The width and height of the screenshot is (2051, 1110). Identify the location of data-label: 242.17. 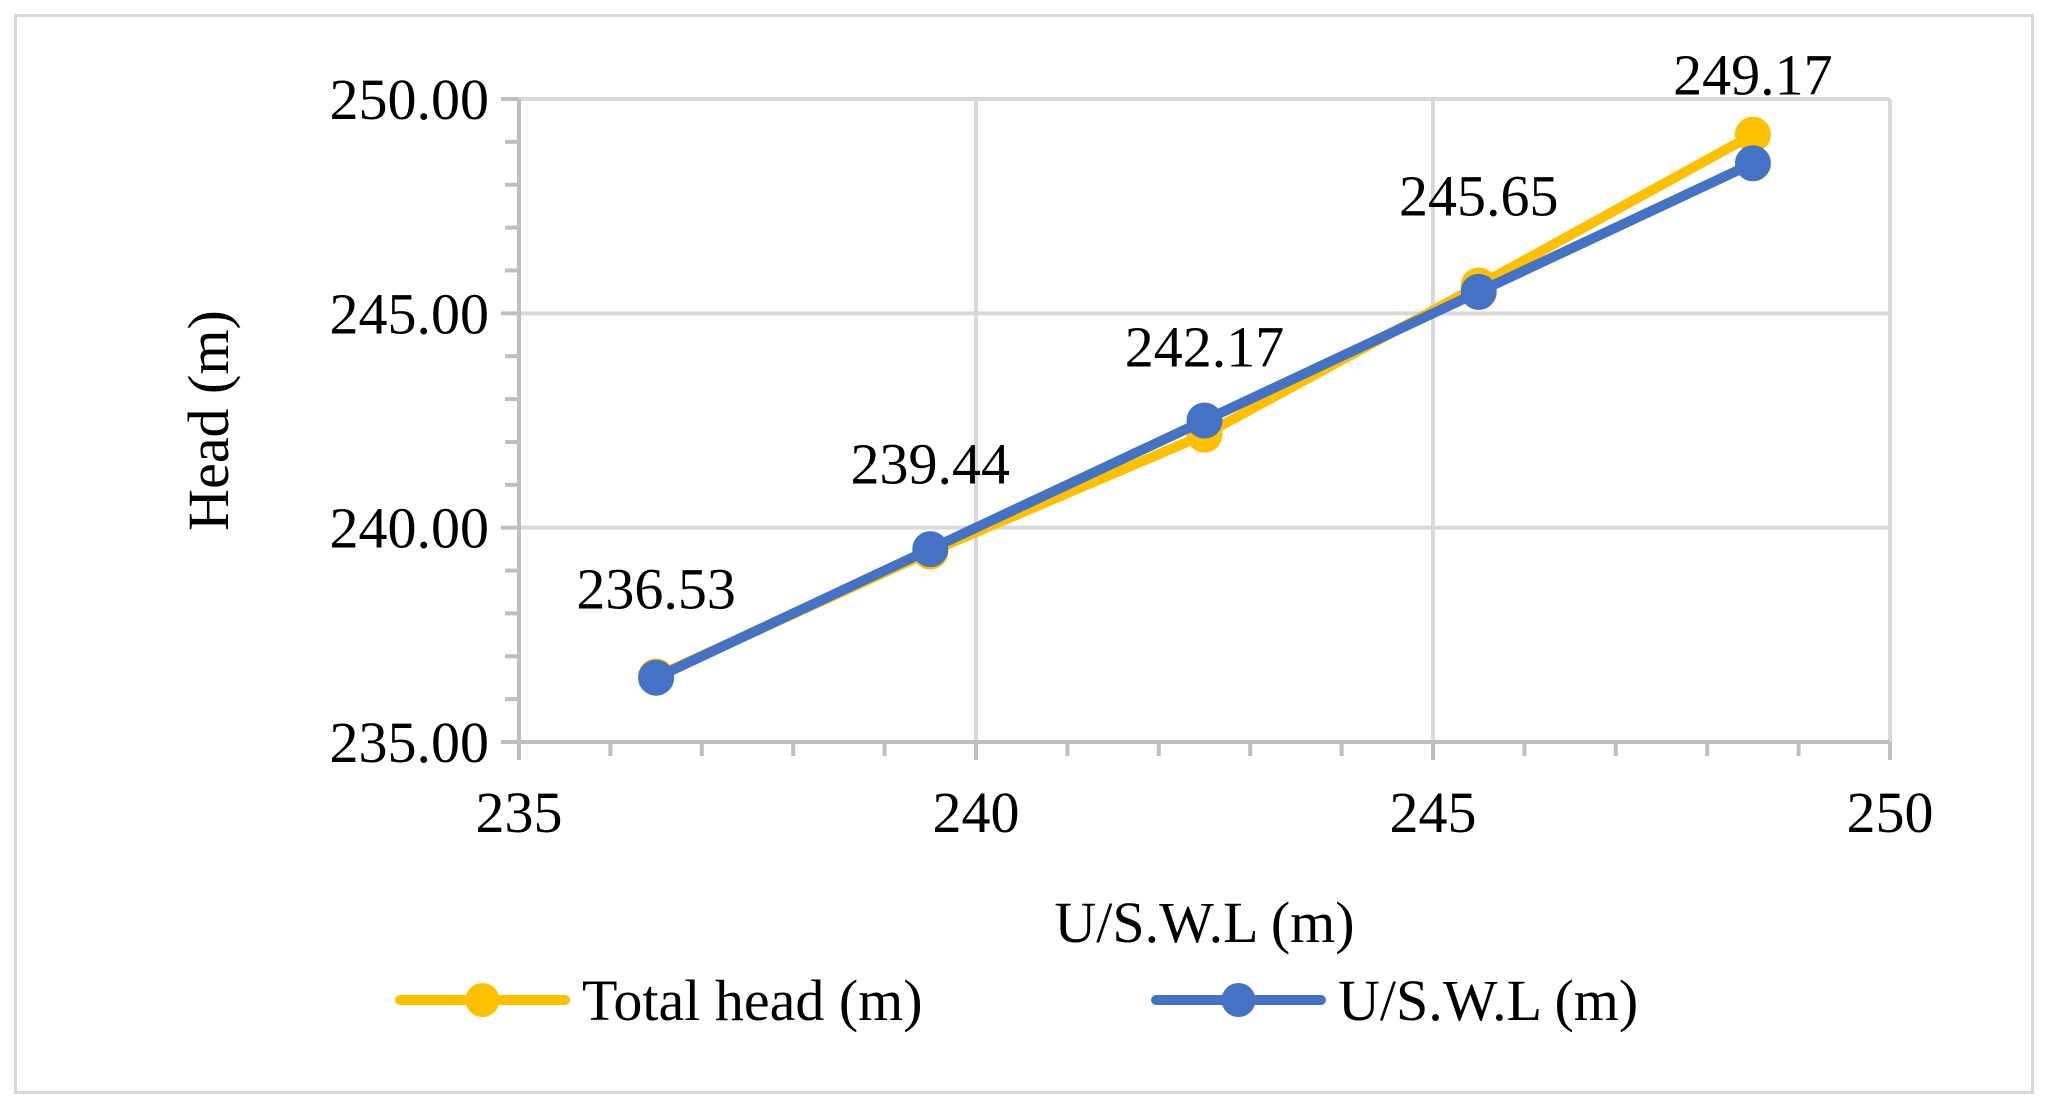
(1205, 347).